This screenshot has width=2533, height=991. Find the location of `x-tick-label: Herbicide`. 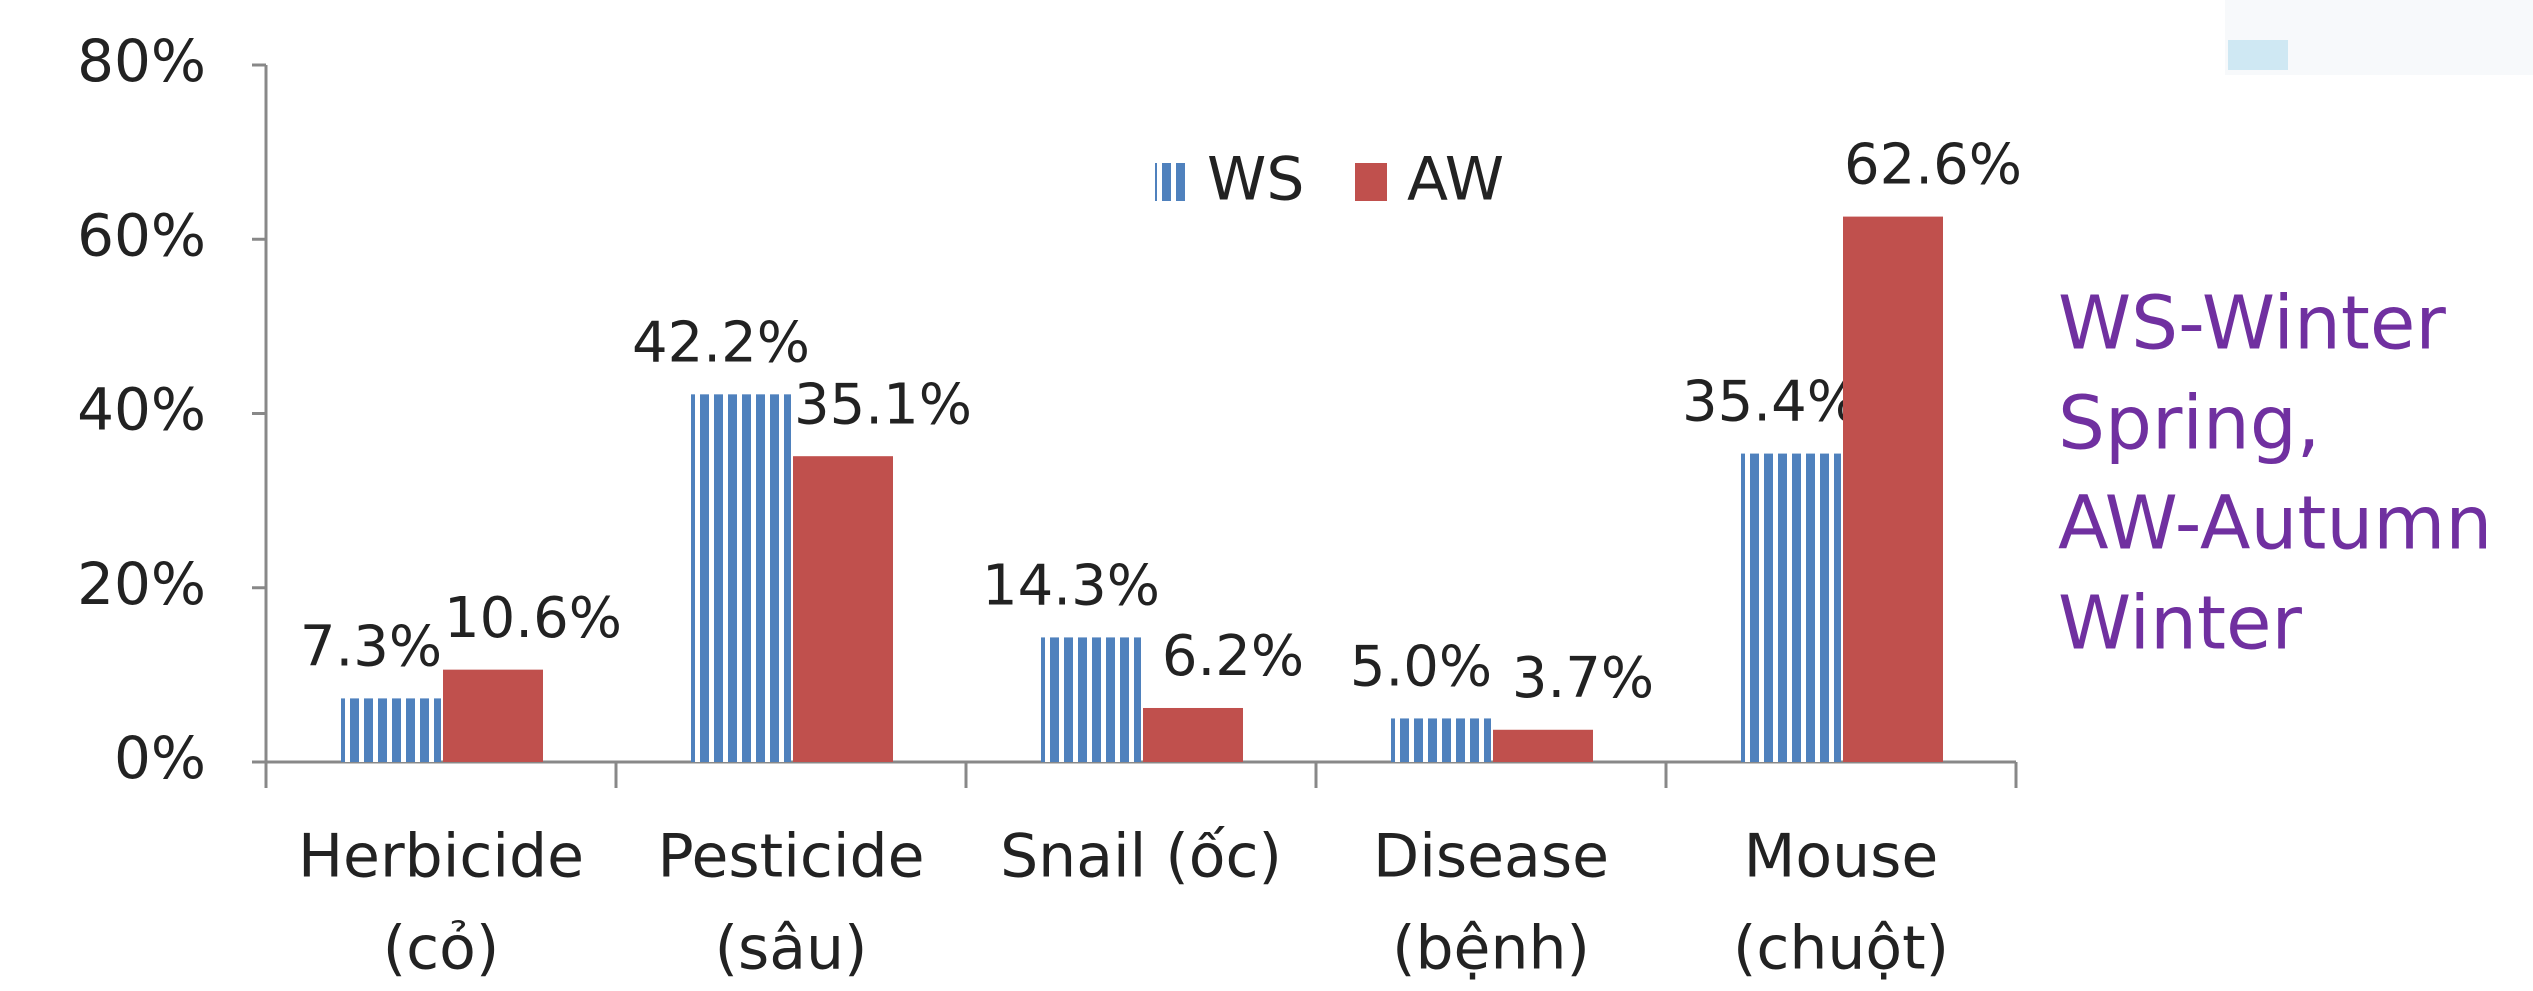

x-tick-label: Herbicide is located at coordinates (441, 857).